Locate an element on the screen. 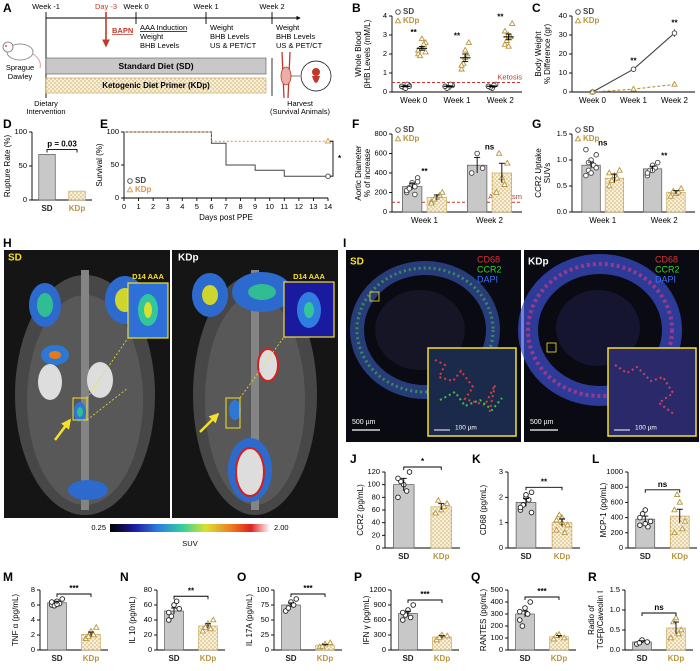 This screenshot has height=671, width=700. tissue is located at coordinates (516, 330).